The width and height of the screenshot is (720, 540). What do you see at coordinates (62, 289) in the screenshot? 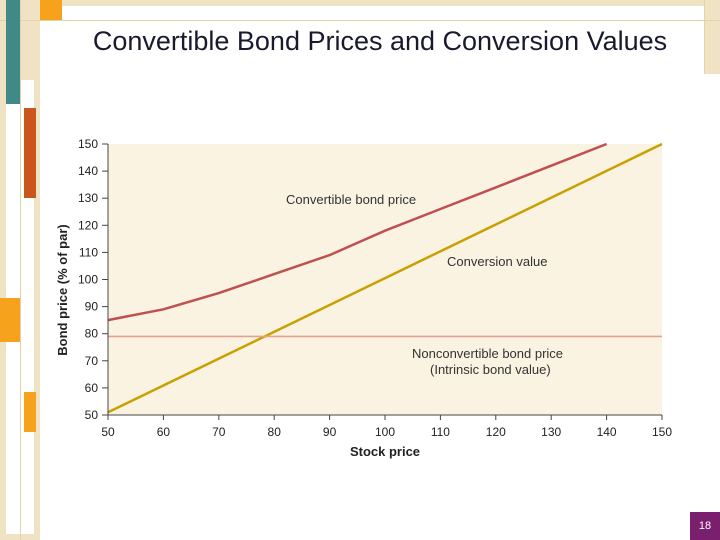
I see `y-axis-label: Bond price (% of par)` at bounding box center [62, 289].